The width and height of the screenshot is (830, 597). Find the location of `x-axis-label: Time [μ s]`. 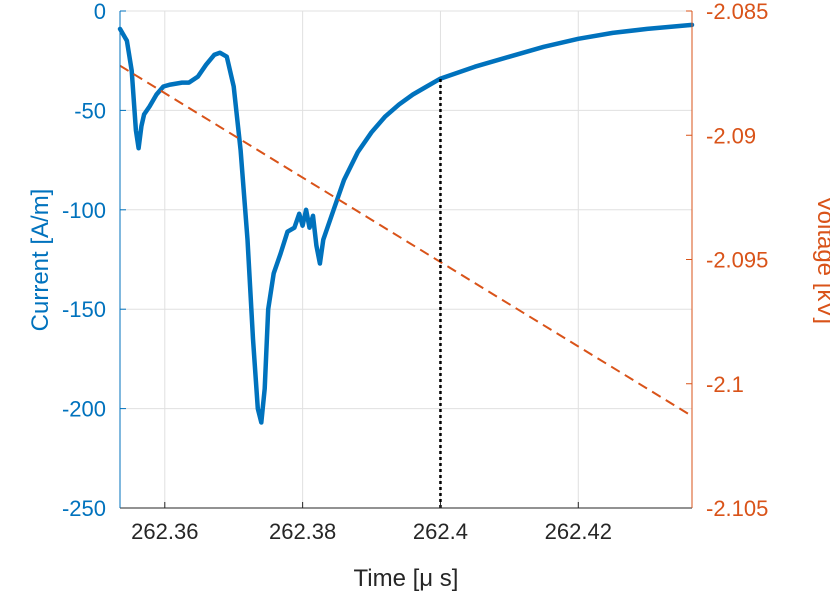

x-axis-label: Time [μ s] is located at coordinates (406, 578).